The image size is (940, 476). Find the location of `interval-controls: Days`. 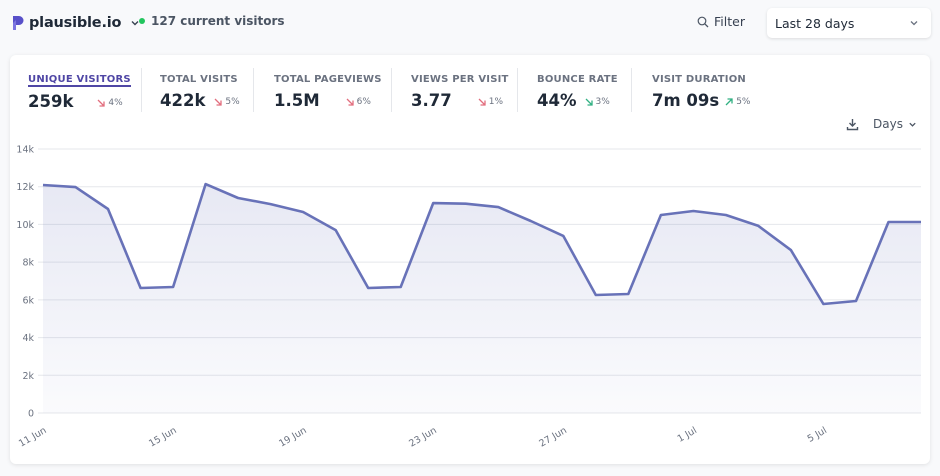

interval-controls: Days is located at coordinates (881, 124).